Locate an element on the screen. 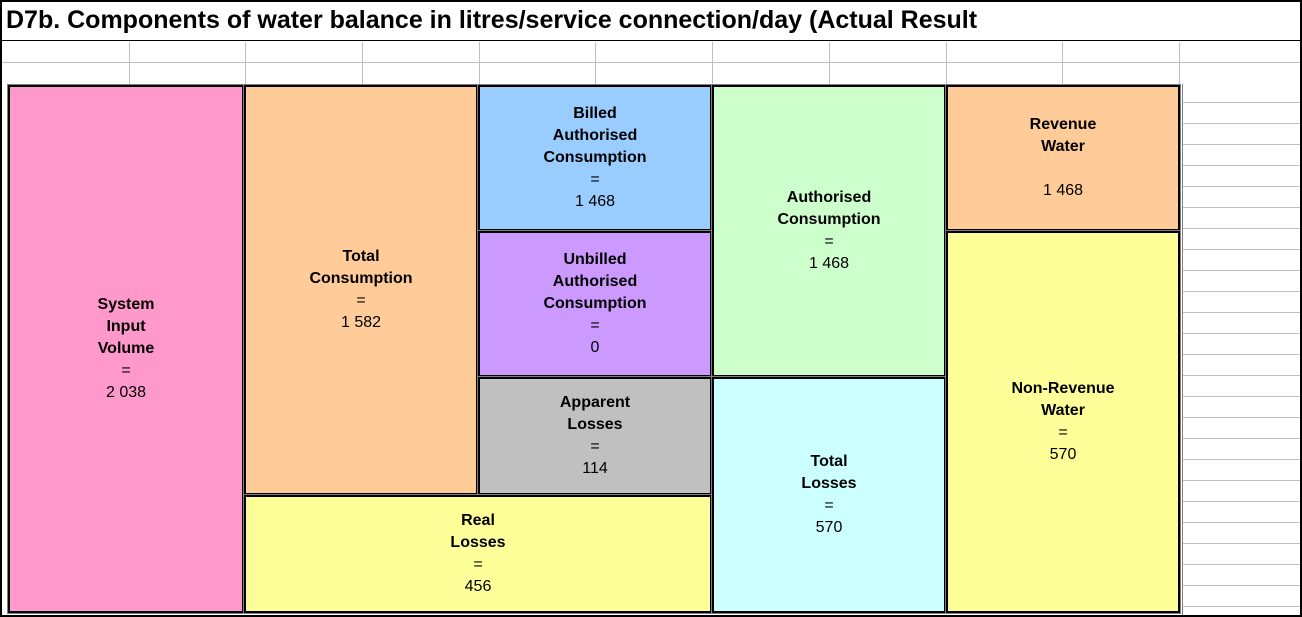 The image size is (1302, 617). water-balance-box: Non-Revenue Water = 570 is located at coordinates (1063, 422).